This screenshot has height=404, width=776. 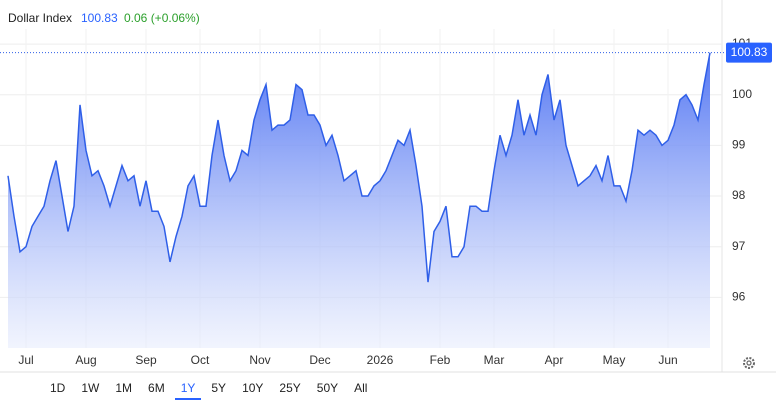 I want to click on chart-title: Dollar Index, so click(x=40, y=18).